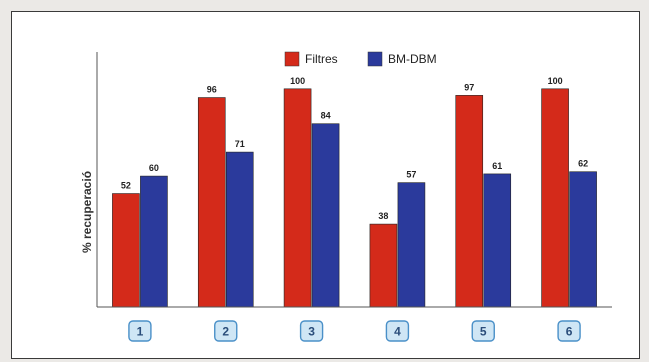 This screenshot has width=649, height=362. I want to click on category-label-5: 5, so click(483, 332).